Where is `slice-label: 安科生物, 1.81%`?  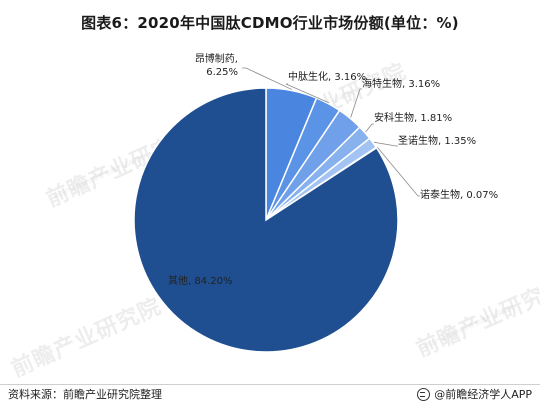 slice-label: 安科生物, 1.81% is located at coordinates (413, 117).